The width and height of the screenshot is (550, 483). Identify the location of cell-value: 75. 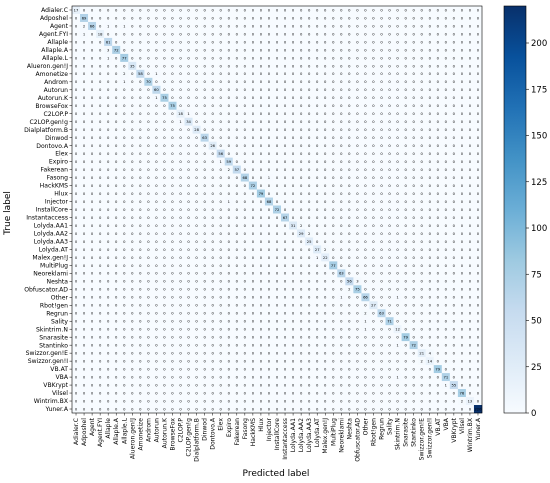
(357, 290).